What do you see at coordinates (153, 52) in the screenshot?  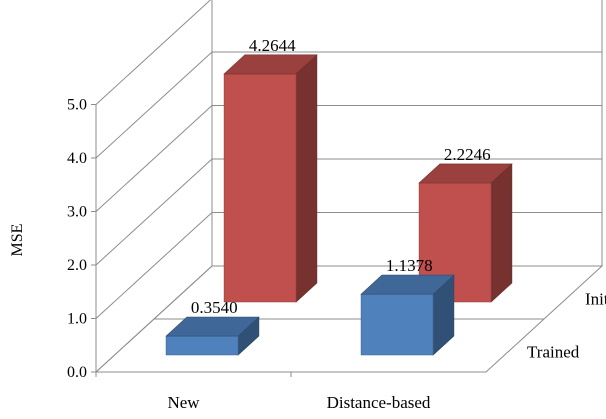 I see `gridline` at bounding box center [153, 52].